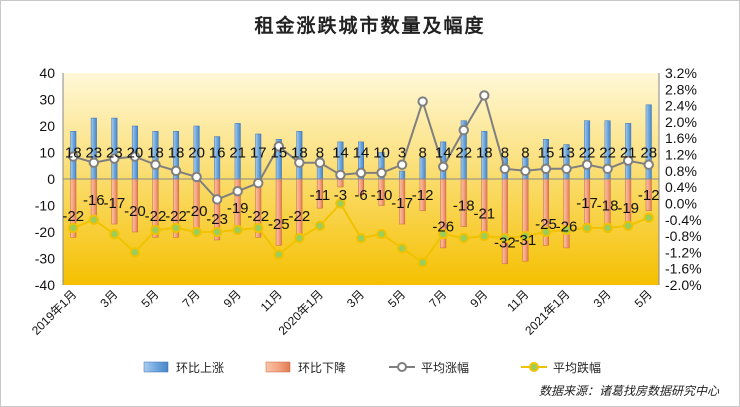 This screenshot has width=740, height=407. I want to click on bar-up-label: 10, so click(381, 153).